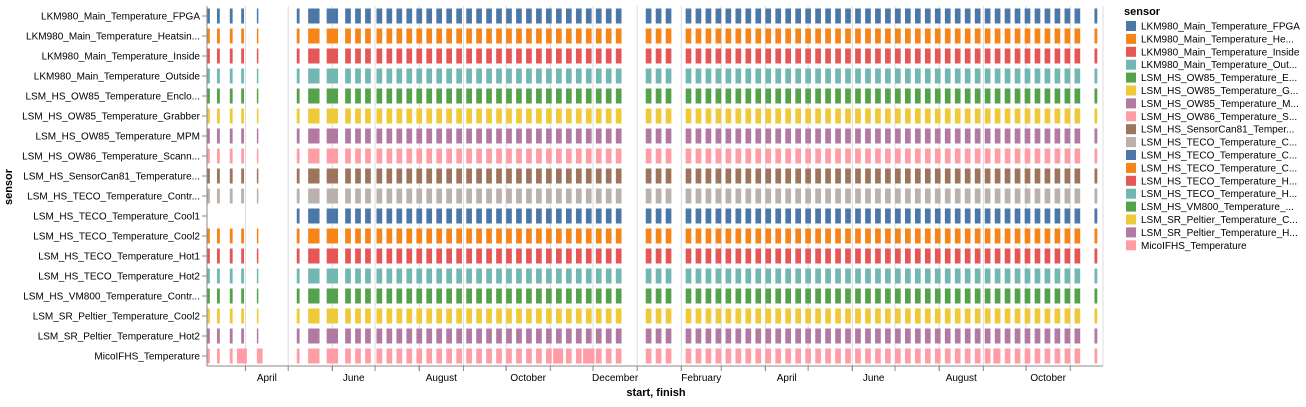  What do you see at coordinates (117, 317) in the screenshot?
I see `y-tick-label: LSM_SR_Peltier_Temperature_Cool2` at bounding box center [117, 317].